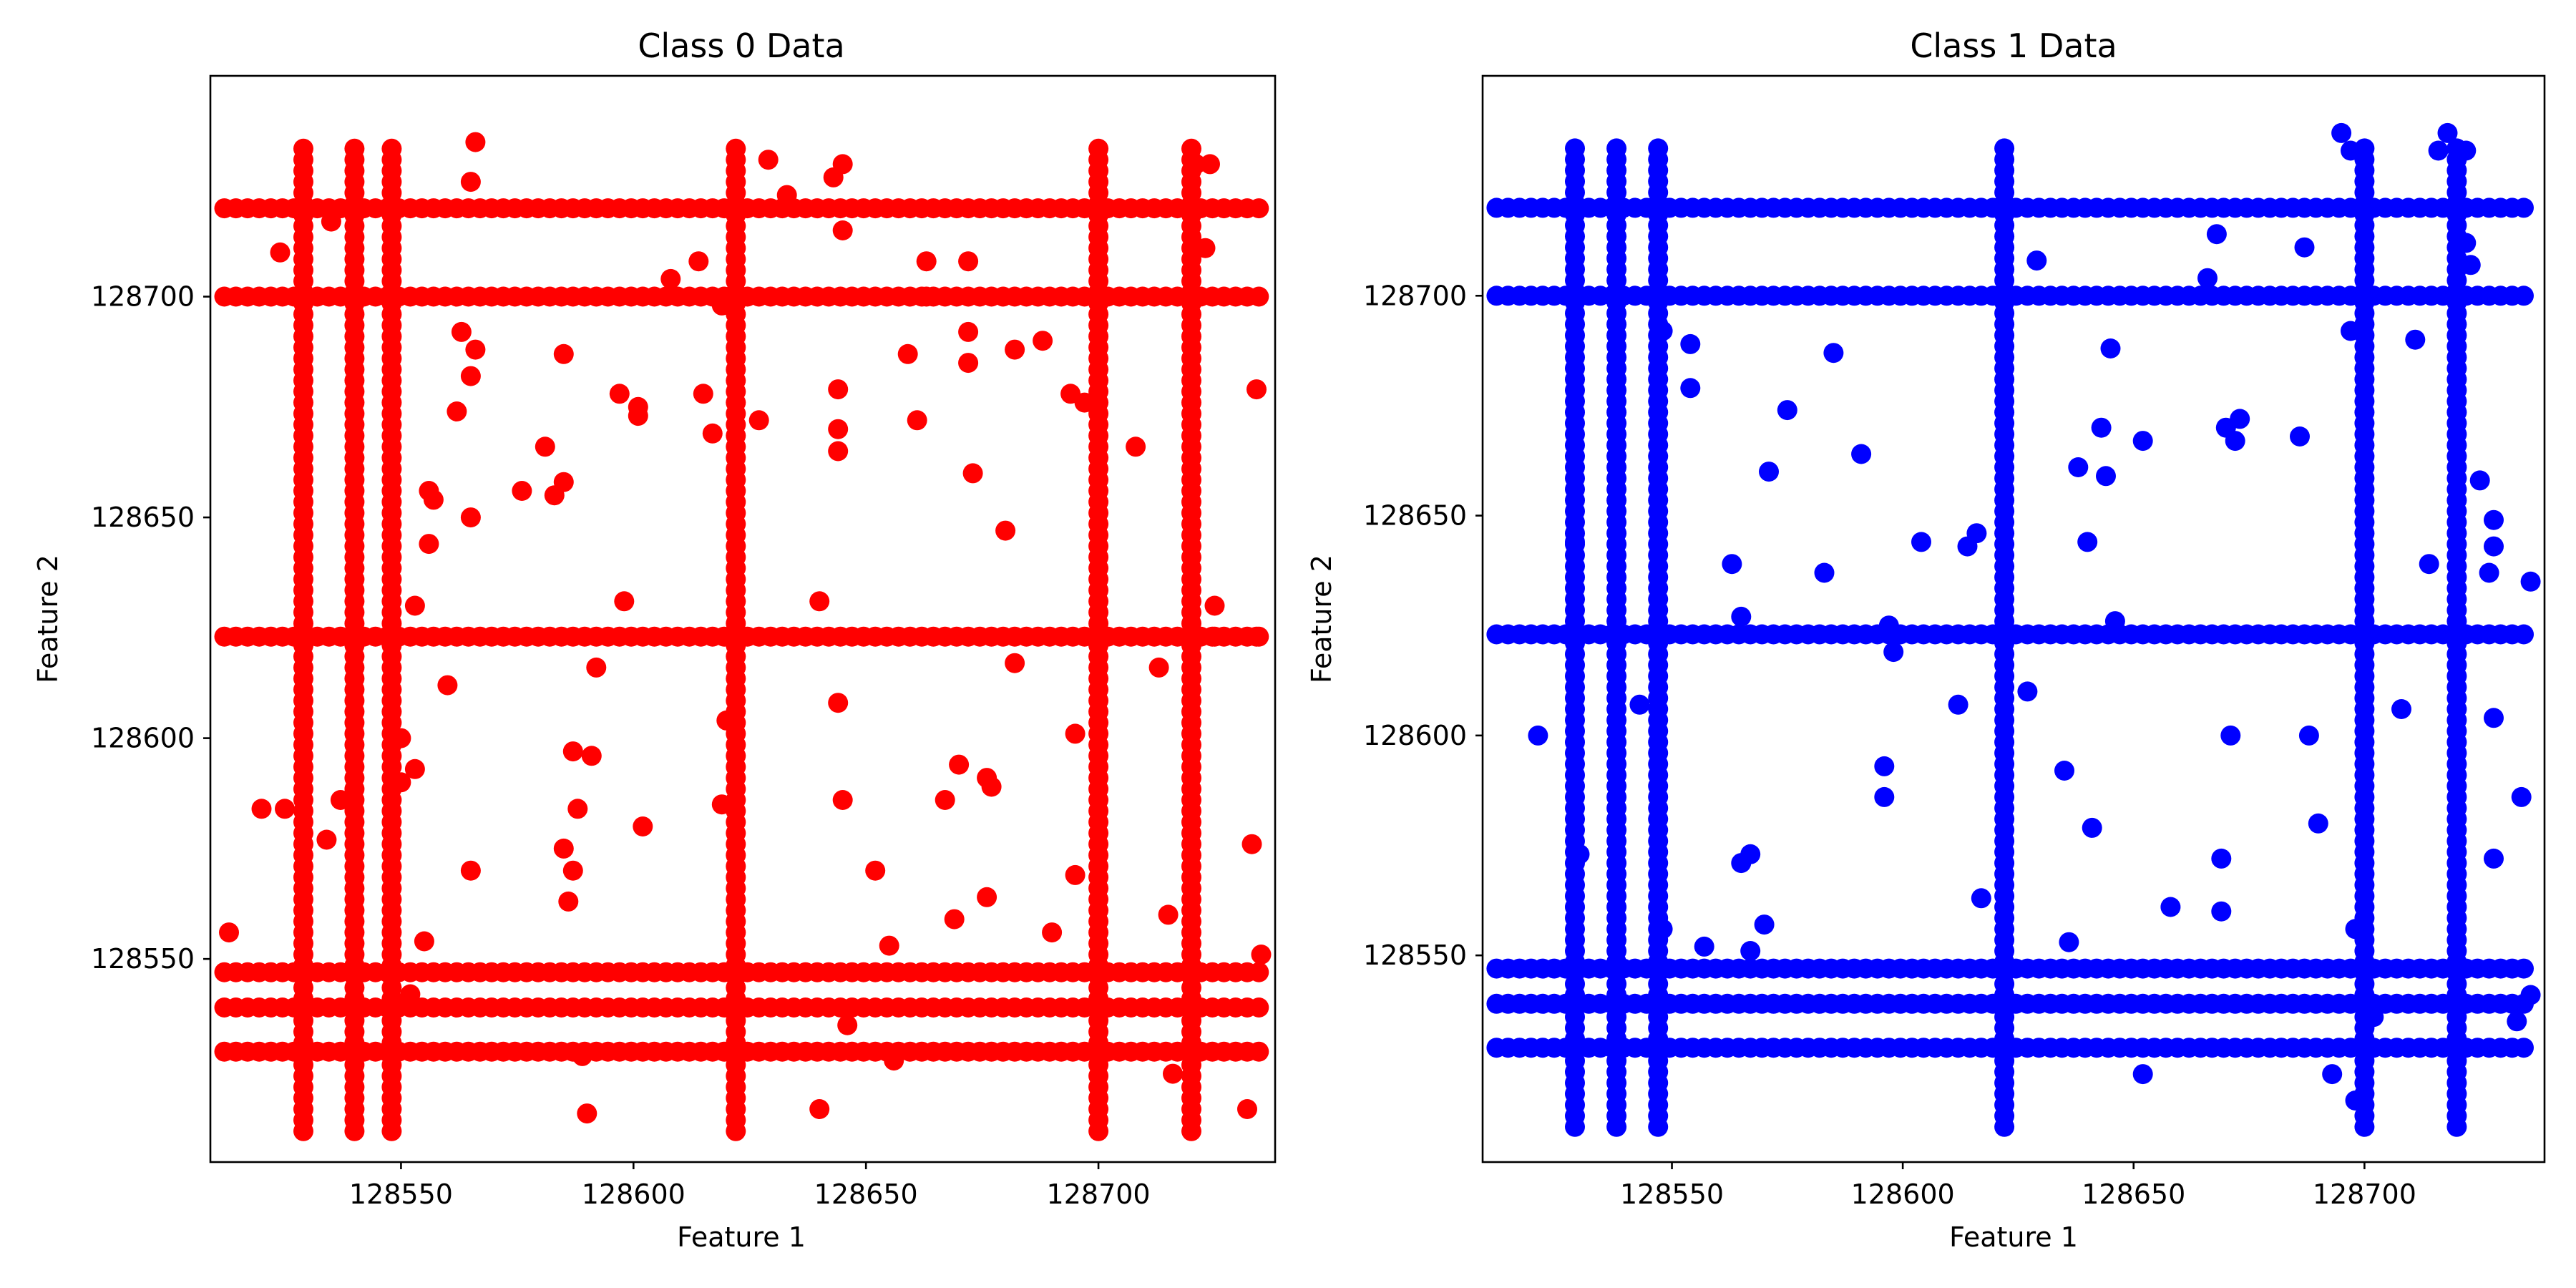  Describe the element at coordinates (150, 628) in the screenshot. I see `class-0-y-ticks: 128550 128600 128650 128700` at that location.